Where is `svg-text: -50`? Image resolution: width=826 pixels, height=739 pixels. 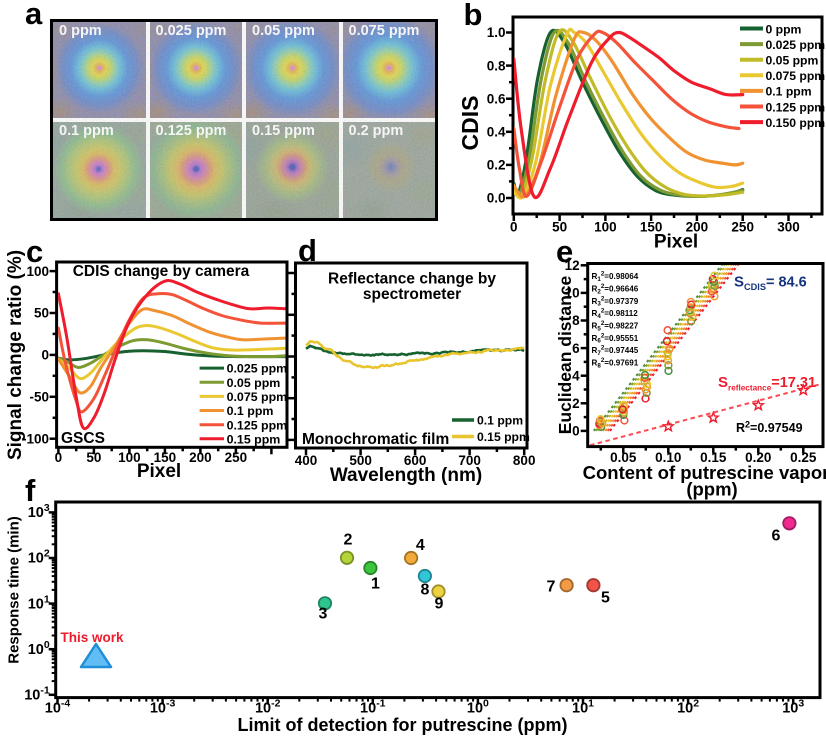 svg-text: -50 is located at coordinates (39, 397).